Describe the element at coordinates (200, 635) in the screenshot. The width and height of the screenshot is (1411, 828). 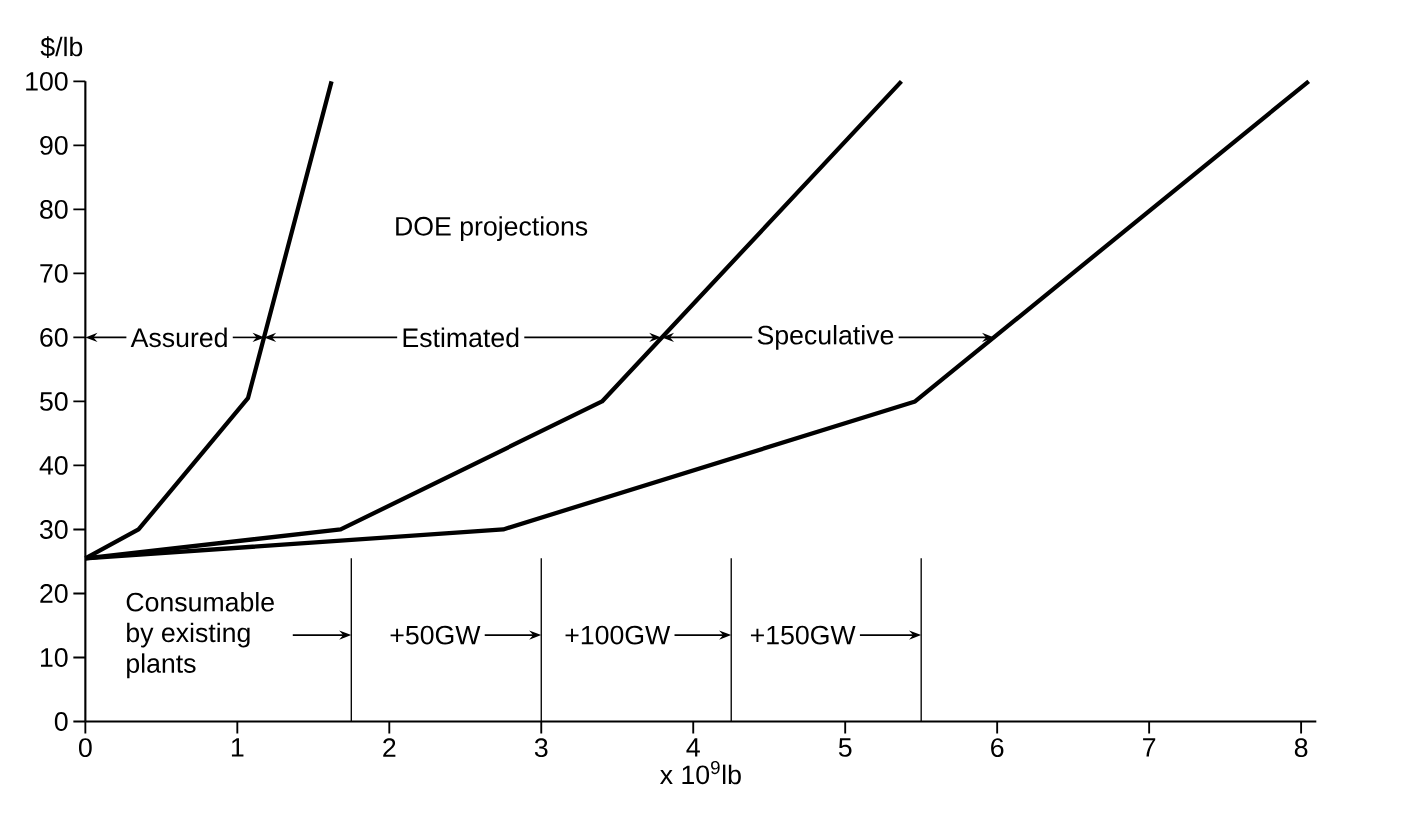
I see `annotation: Consumable by existing plants` at that location.